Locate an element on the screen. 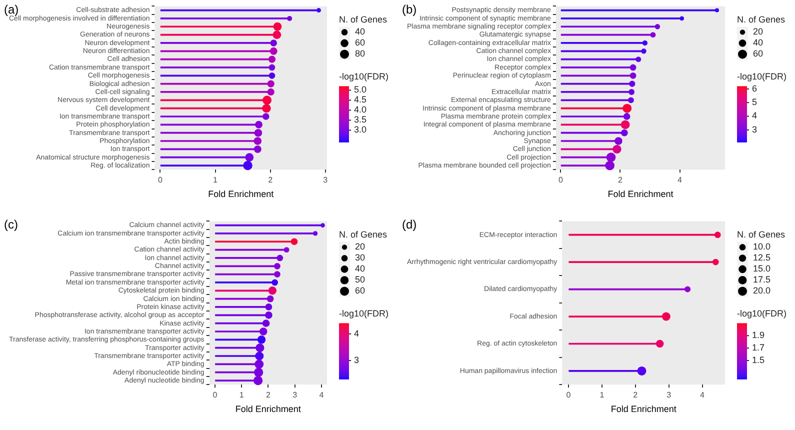 This screenshot has height=430, width=795. legend-label: 80 is located at coordinates (360, 53).